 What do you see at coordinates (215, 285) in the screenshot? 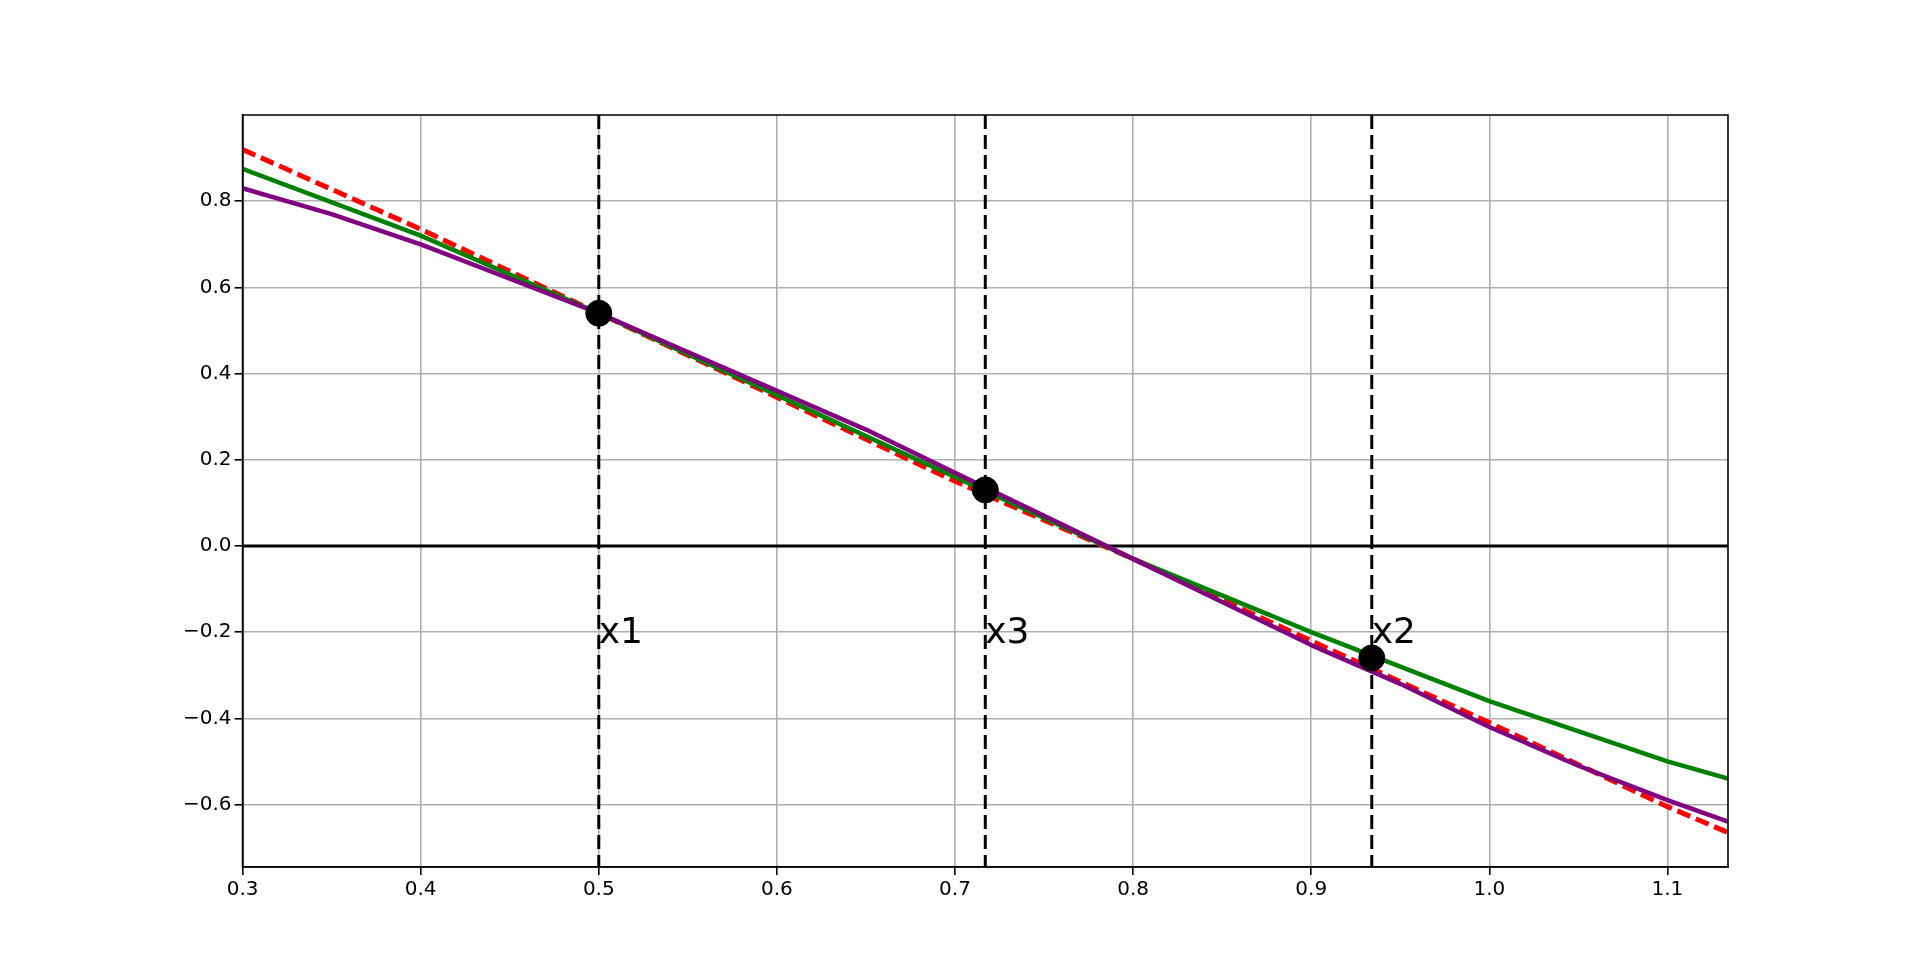
I see `y-tick-label: 0.6` at bounding box center [215, 285].